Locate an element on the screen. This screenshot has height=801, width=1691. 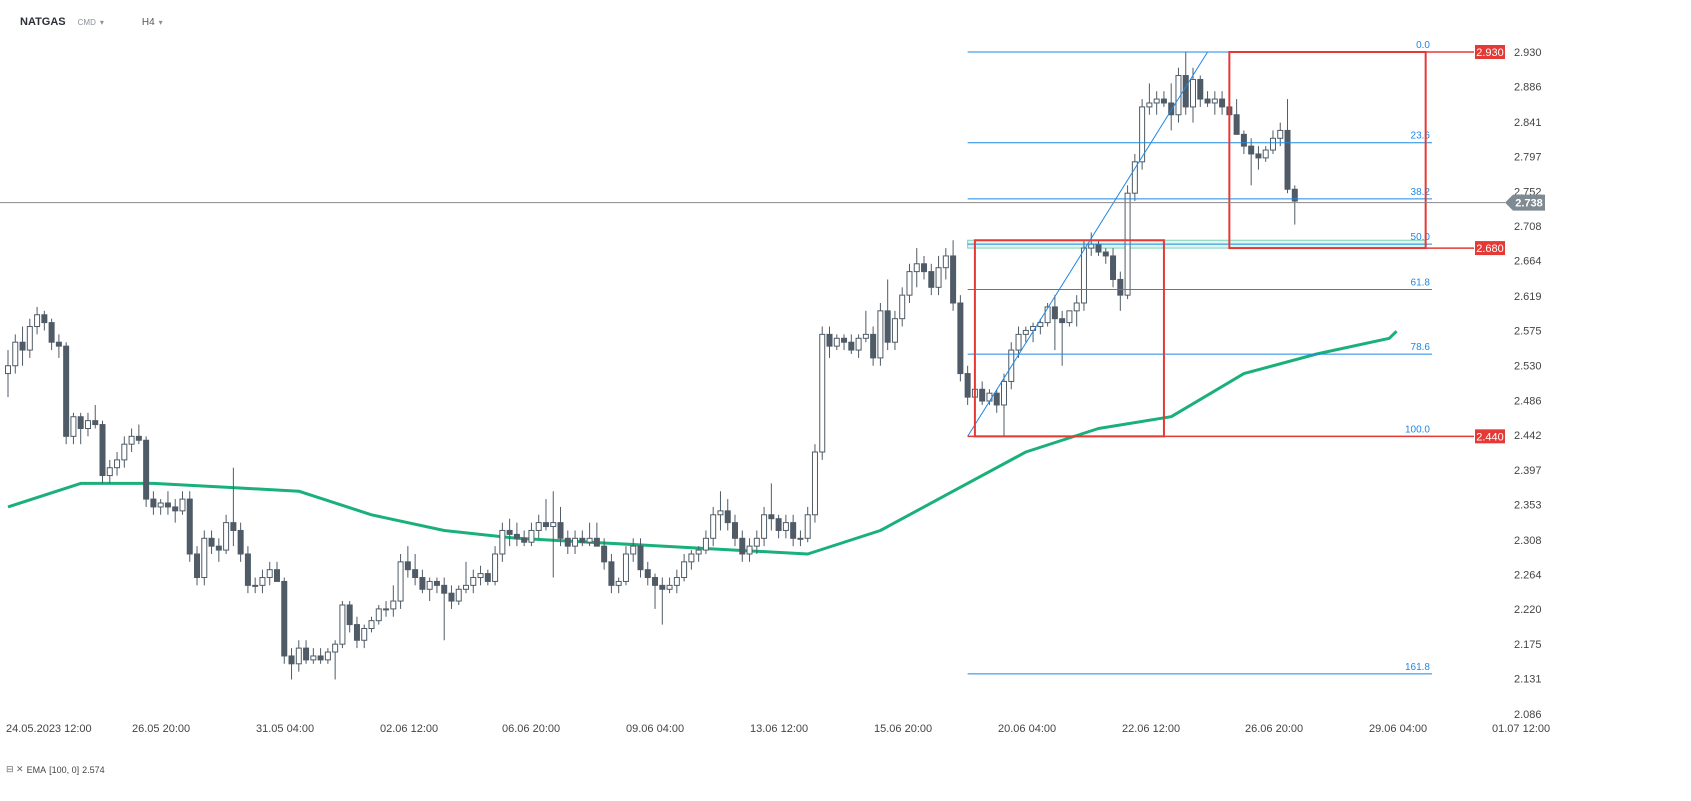
instrument-type-label: CMD is located at coordinates (86, 22).